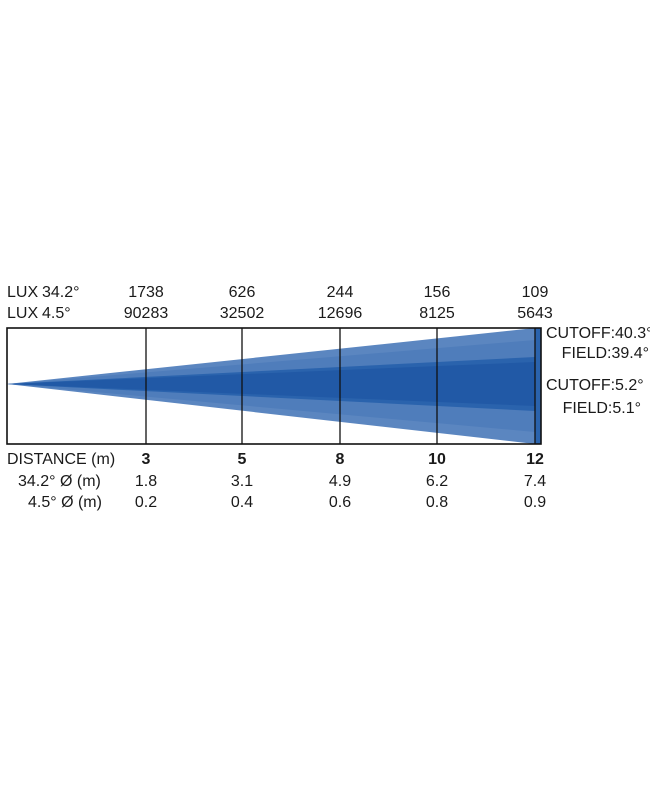 The width and height of the screenshot is (650, 794). Describe the element at coordinates (598, 333) in the screenshot. I see `cutoff-label: CUTOFF:40.3°` at that location.